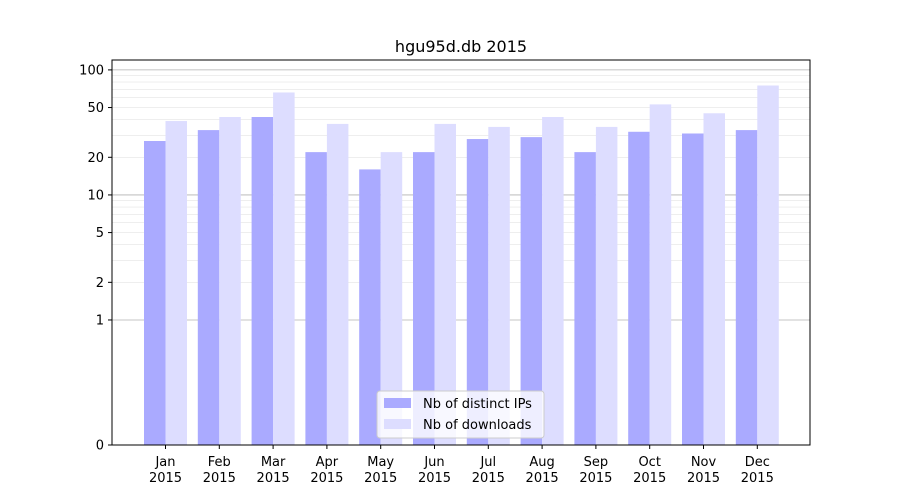  I want to click on y-tick-label: 5, so click(100, 233).